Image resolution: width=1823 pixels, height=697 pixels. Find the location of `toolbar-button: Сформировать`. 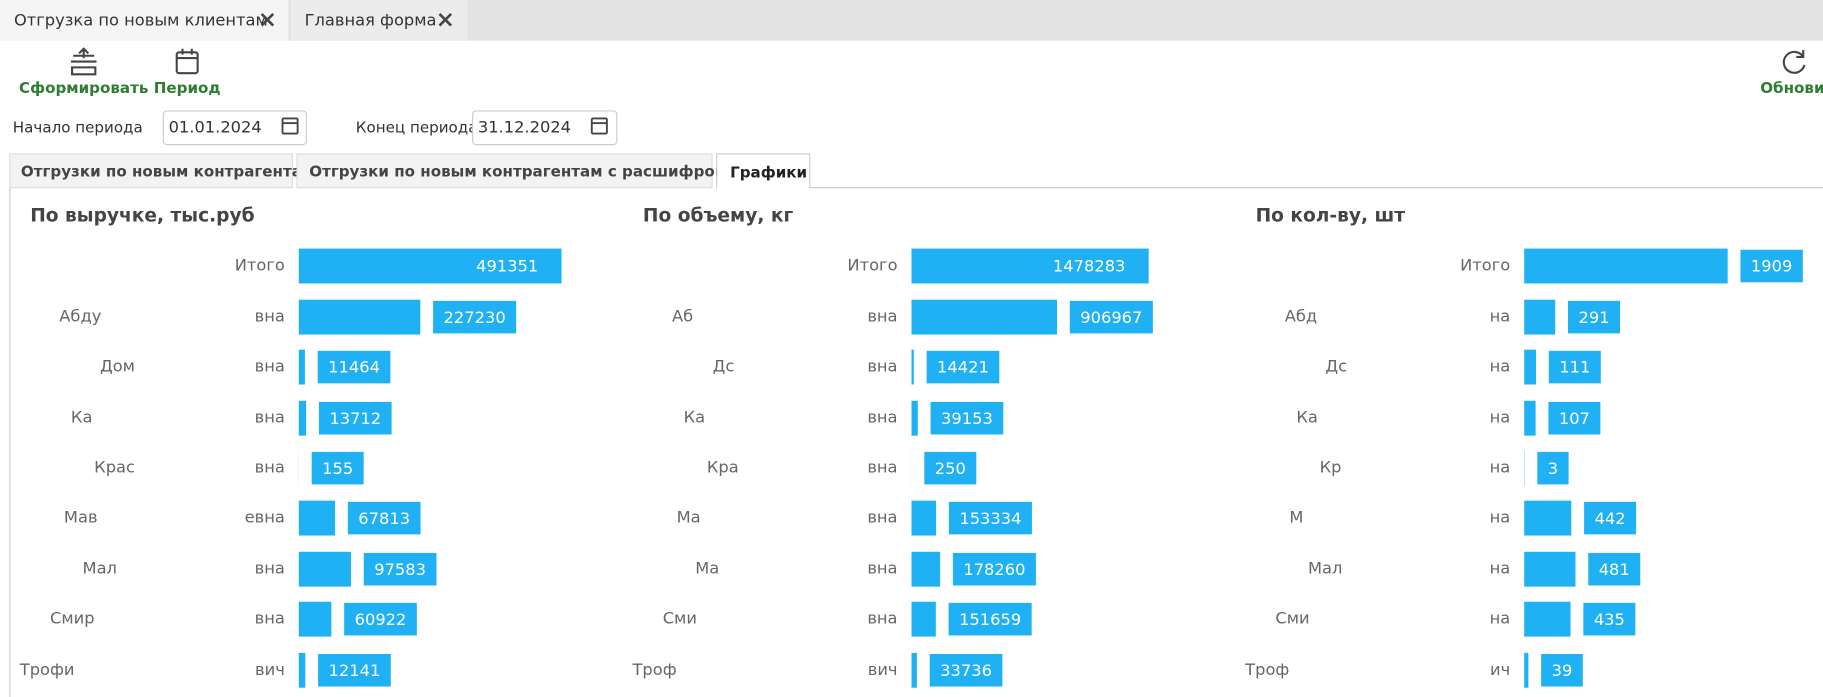

toolbar-button: Сформировать is located at coordinates (83, 72).